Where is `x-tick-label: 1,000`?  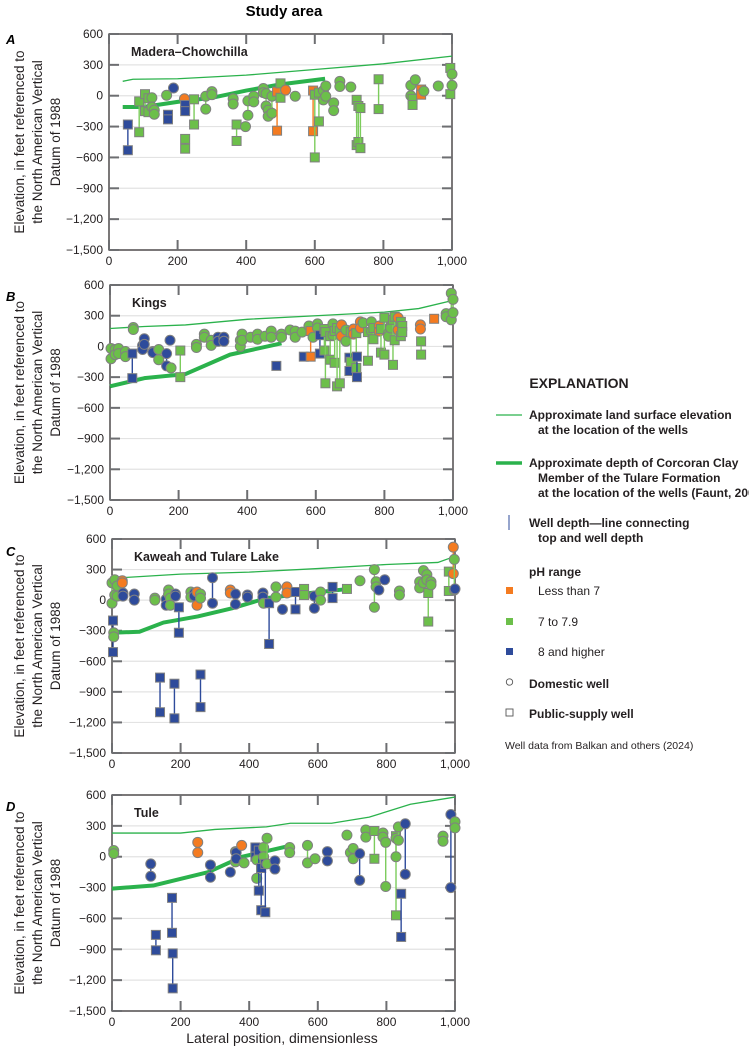 x-tick-label: 1,000 is located at coordinates (453, 511).